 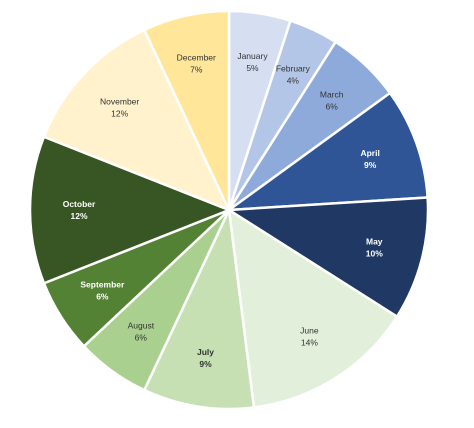 What do you see at coordinates (293, 80) in the screenshot?
I see `slice-value-february: 4%` at bounding box center [293, 80].